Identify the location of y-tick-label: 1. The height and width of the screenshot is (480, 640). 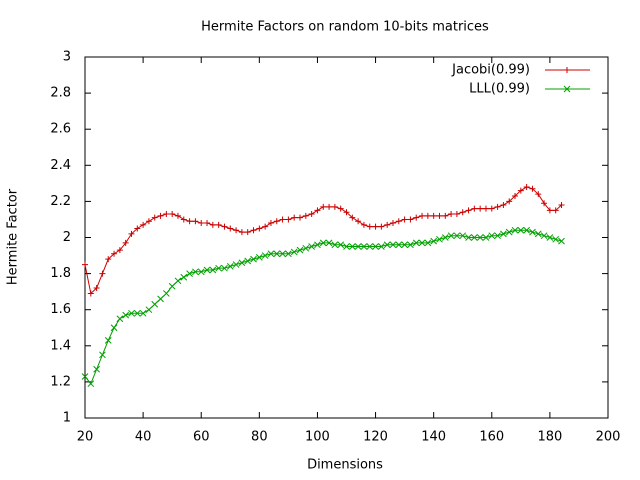
(67, 418).